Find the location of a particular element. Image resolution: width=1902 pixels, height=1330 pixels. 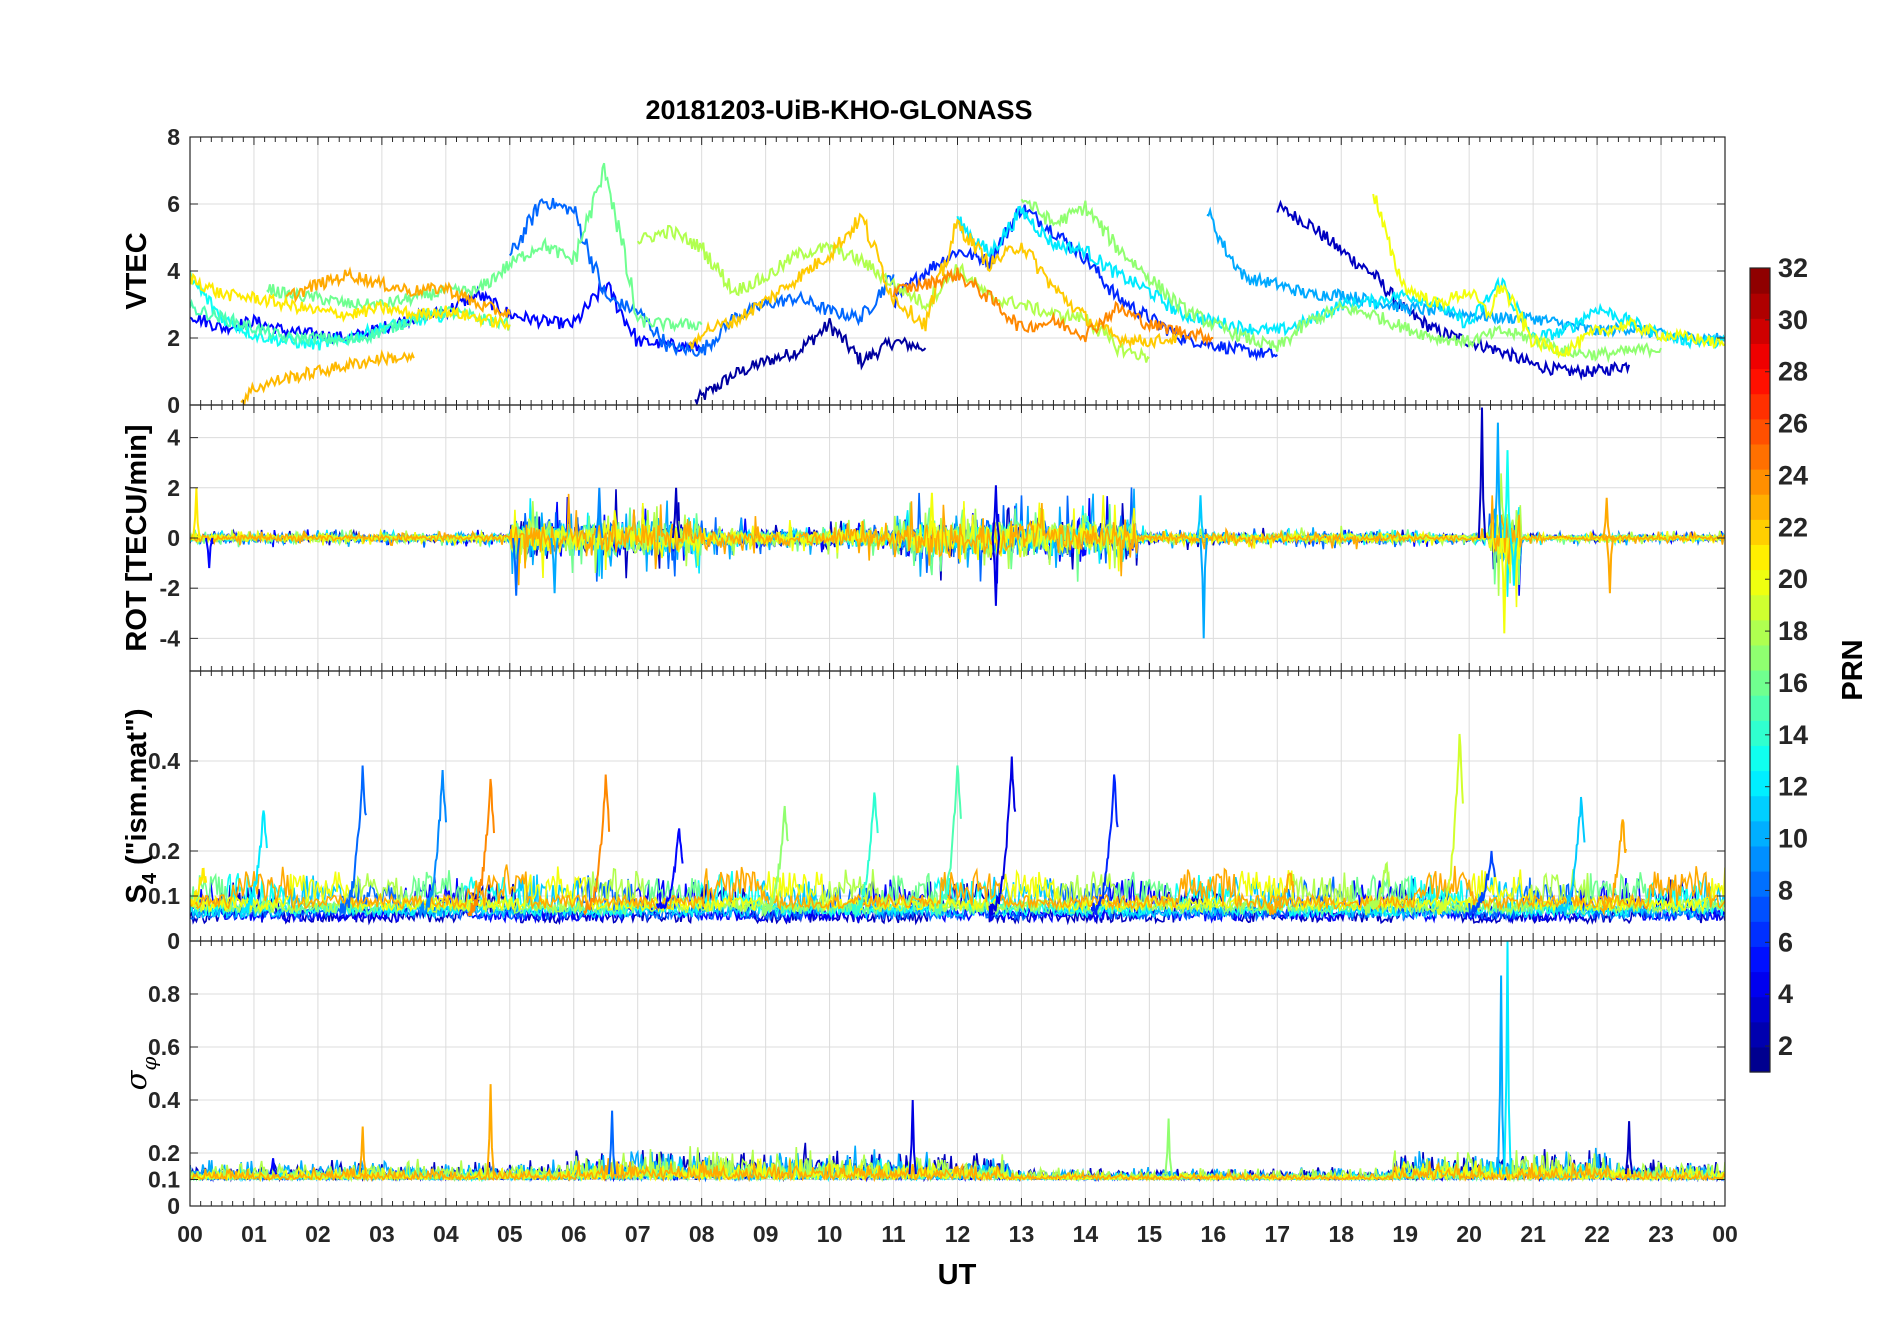

colorbar-tick-label: 24 is located at coordinates (1793, 475).